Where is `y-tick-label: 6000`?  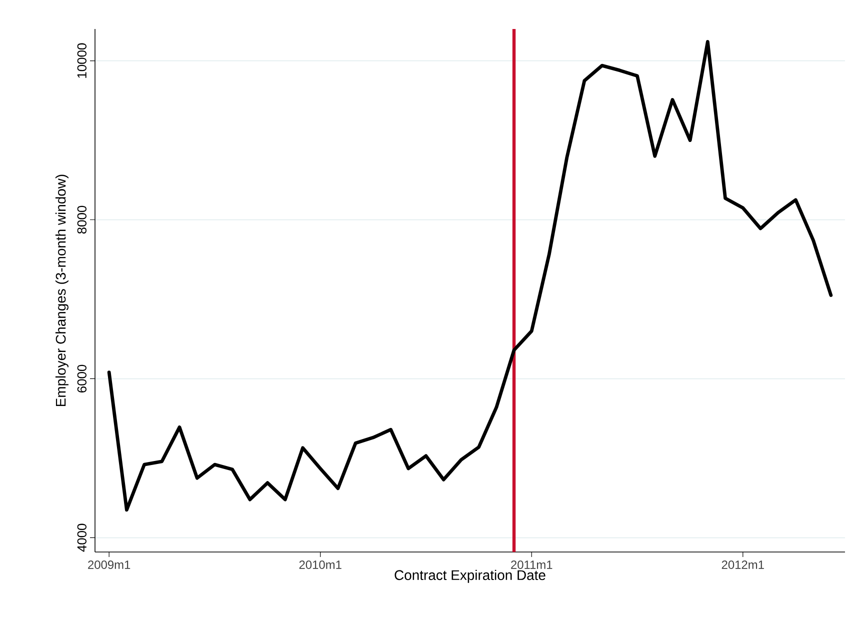
y-tick-label: 6000 is located at coordinates (81, 378).